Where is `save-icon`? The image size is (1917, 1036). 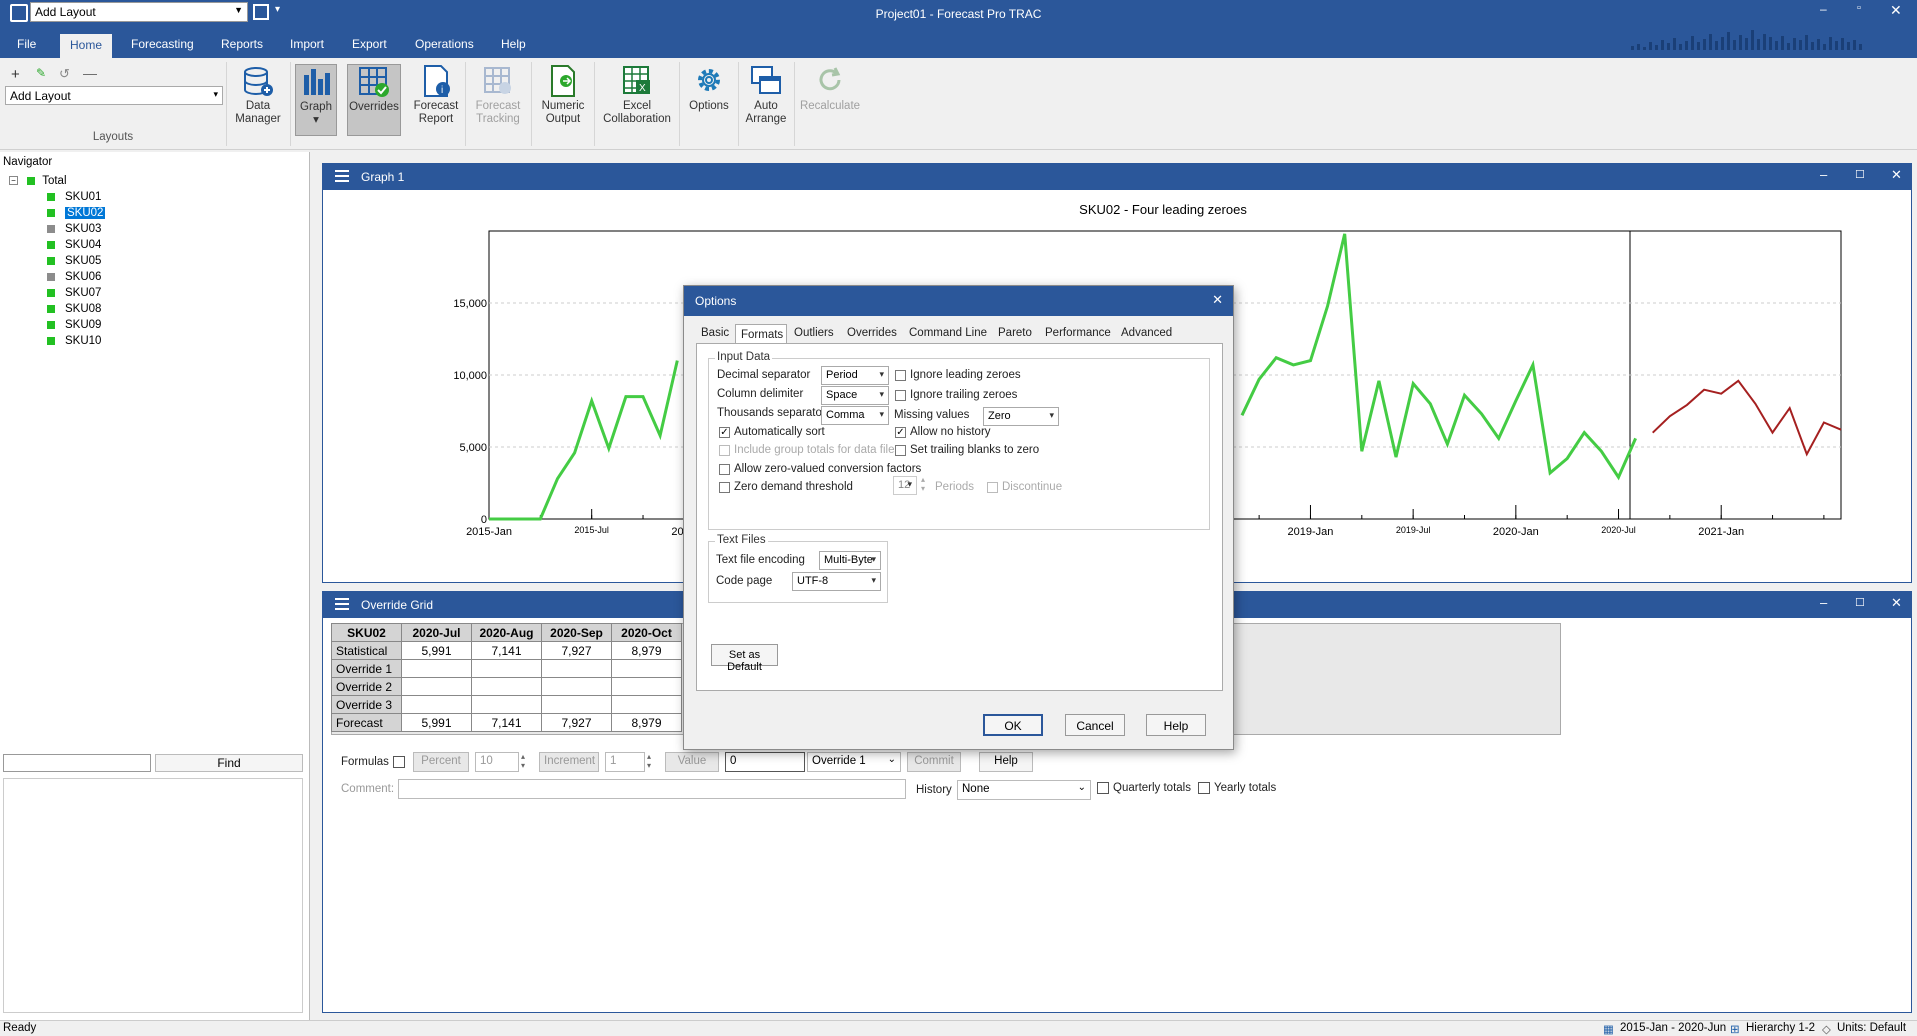 save-icon is located at coordinates (19, 13).